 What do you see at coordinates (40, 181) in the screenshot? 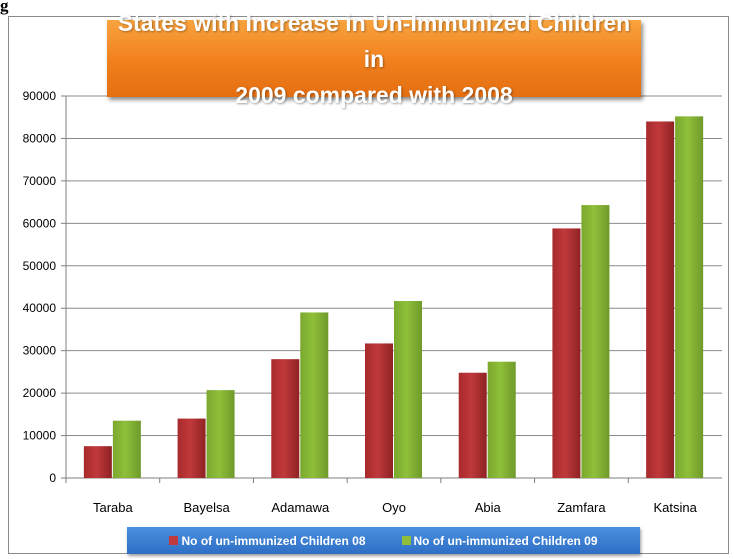
I see `y-tick-label: 70000` at bounding box center [40, 181].